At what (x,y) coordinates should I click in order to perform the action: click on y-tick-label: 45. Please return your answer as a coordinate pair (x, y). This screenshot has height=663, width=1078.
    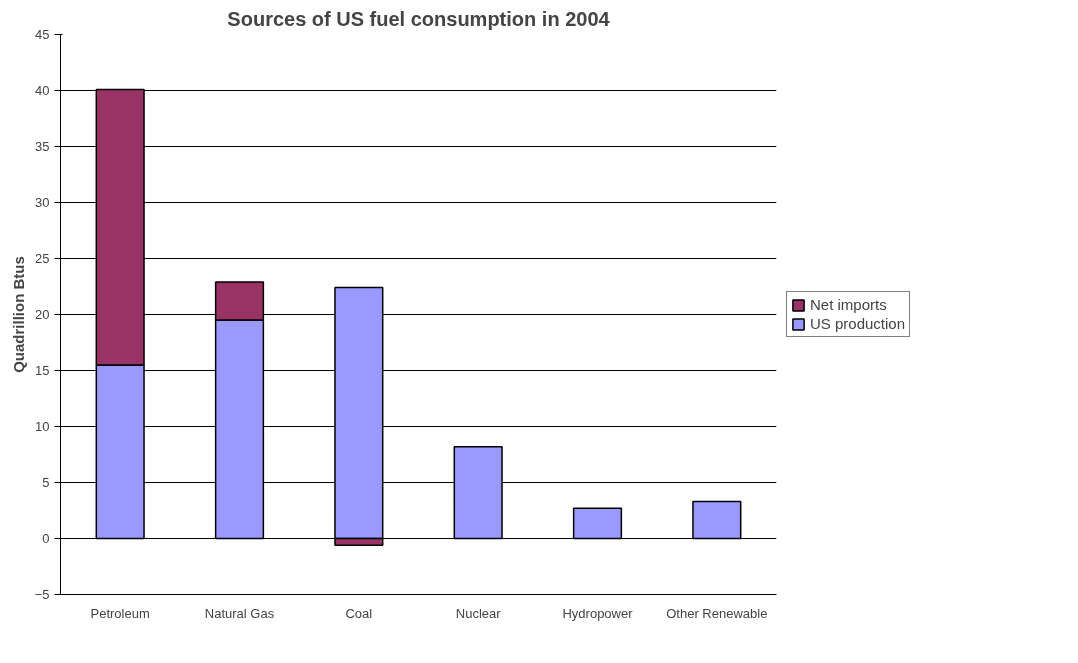
    Looking at the image, I should click on (42, 34).